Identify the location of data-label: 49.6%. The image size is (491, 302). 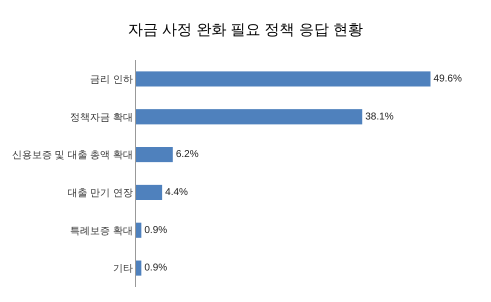
(448, 78).